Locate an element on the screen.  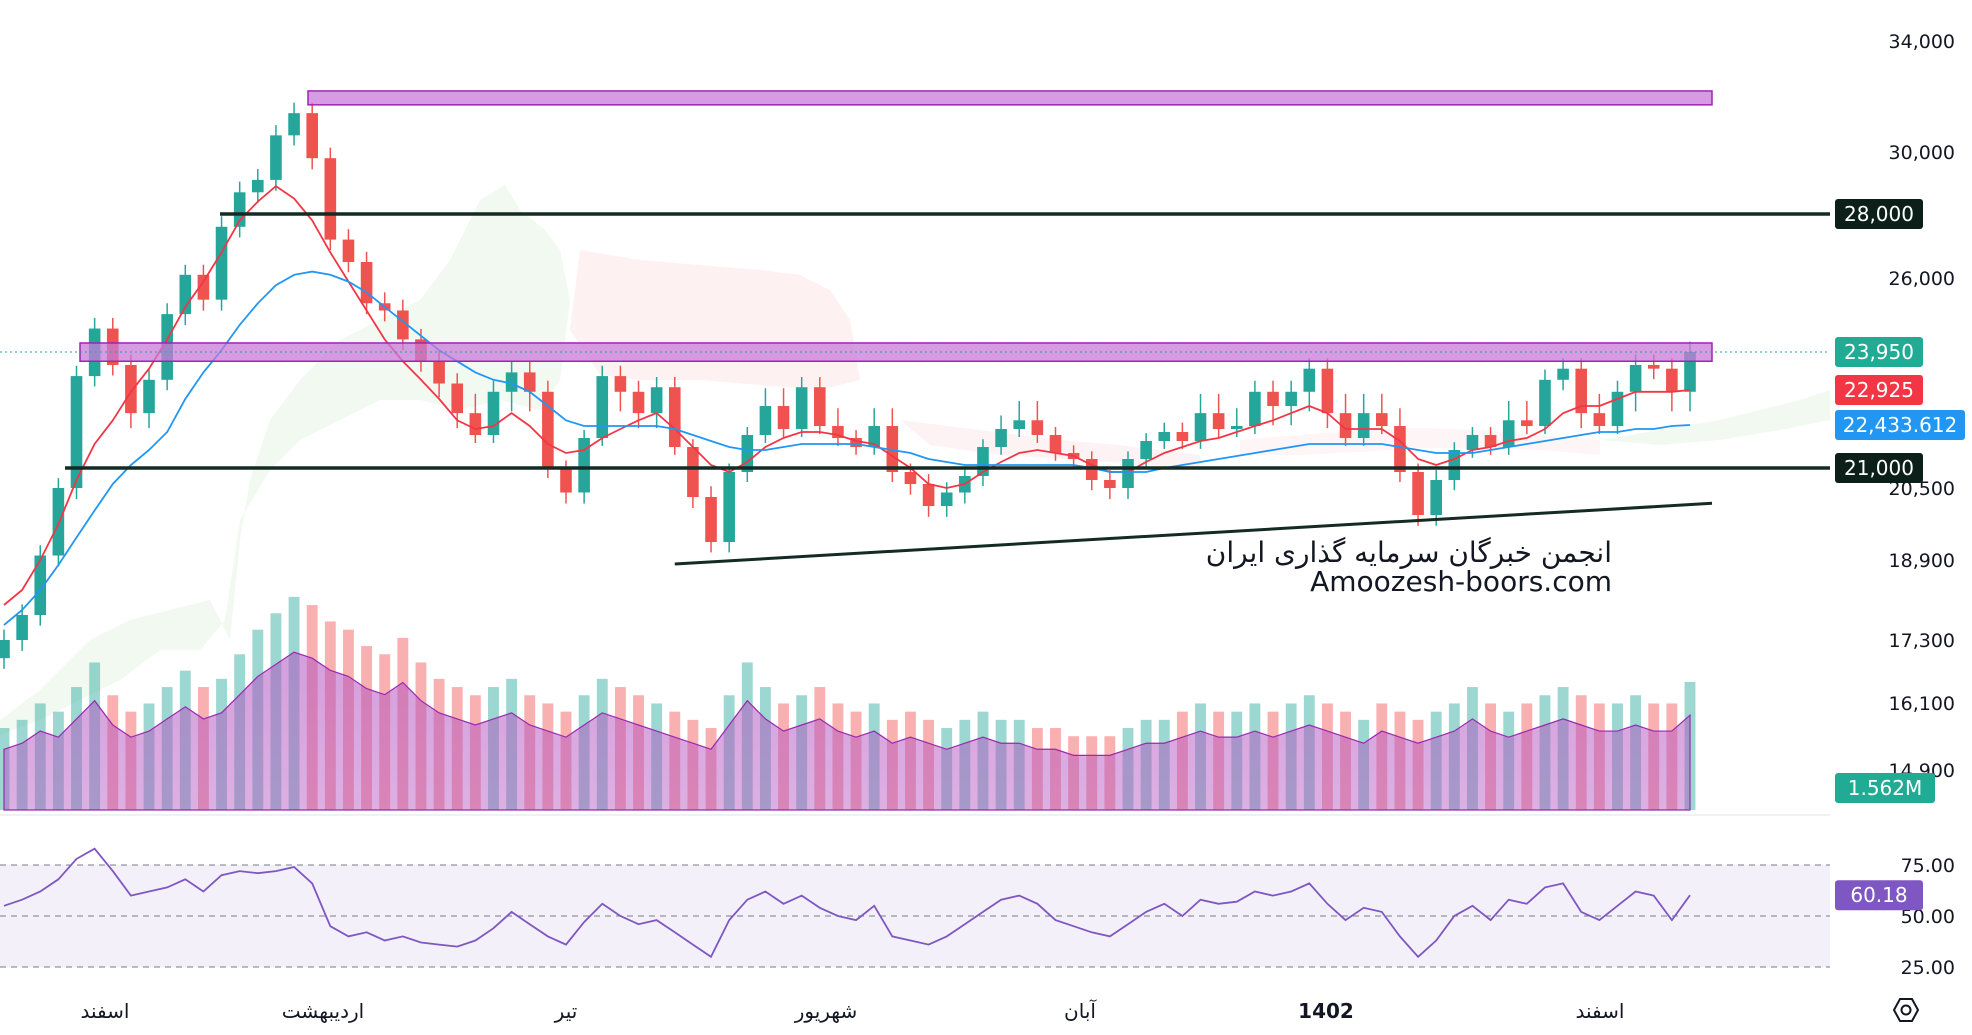
settings-icon is located at coordinates (1906, 1010).